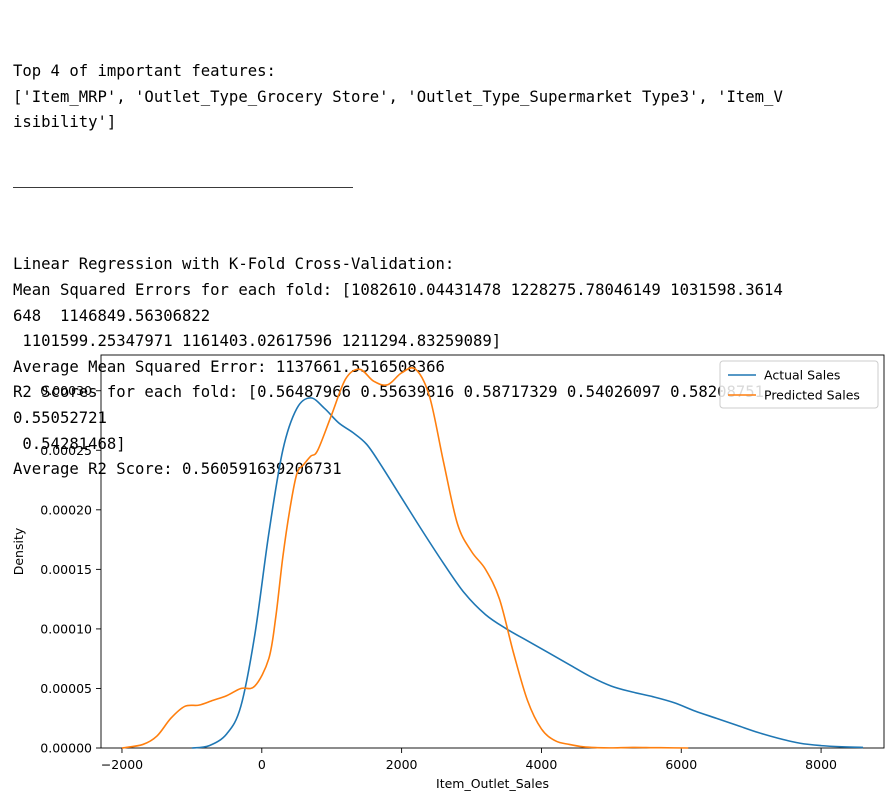 This screenshot has height=792, width=895. What do you see at coordinates (18, 551) in the screenshot?
I see `y-axis-label: Density` at bounding box center [18, 551].